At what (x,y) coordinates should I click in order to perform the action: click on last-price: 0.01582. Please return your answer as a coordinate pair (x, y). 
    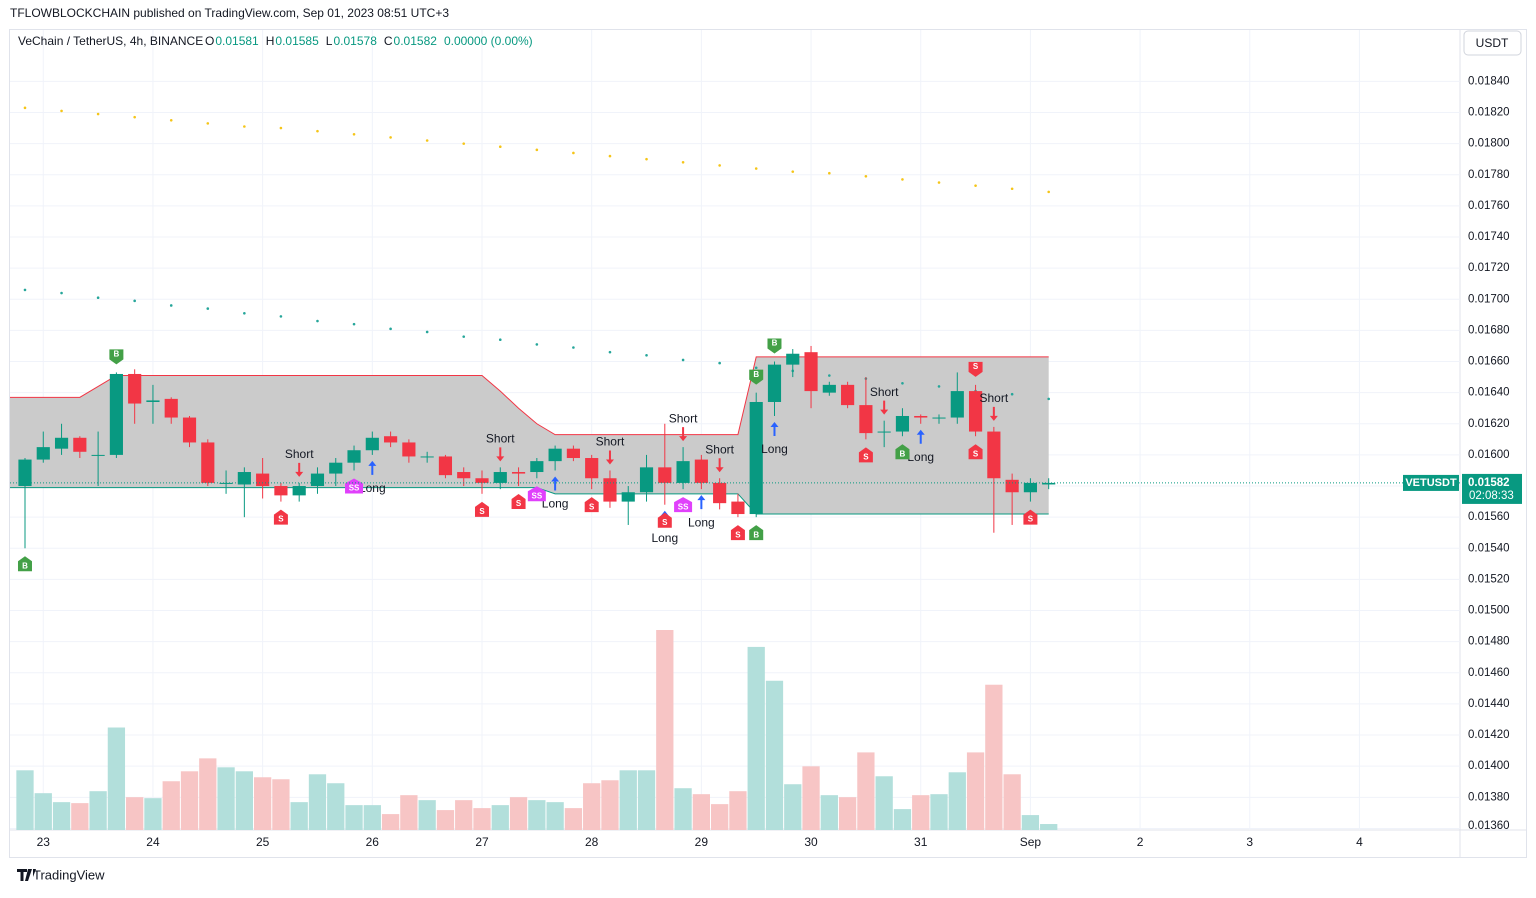
    Looking at the image, I should click on (1489, 483).